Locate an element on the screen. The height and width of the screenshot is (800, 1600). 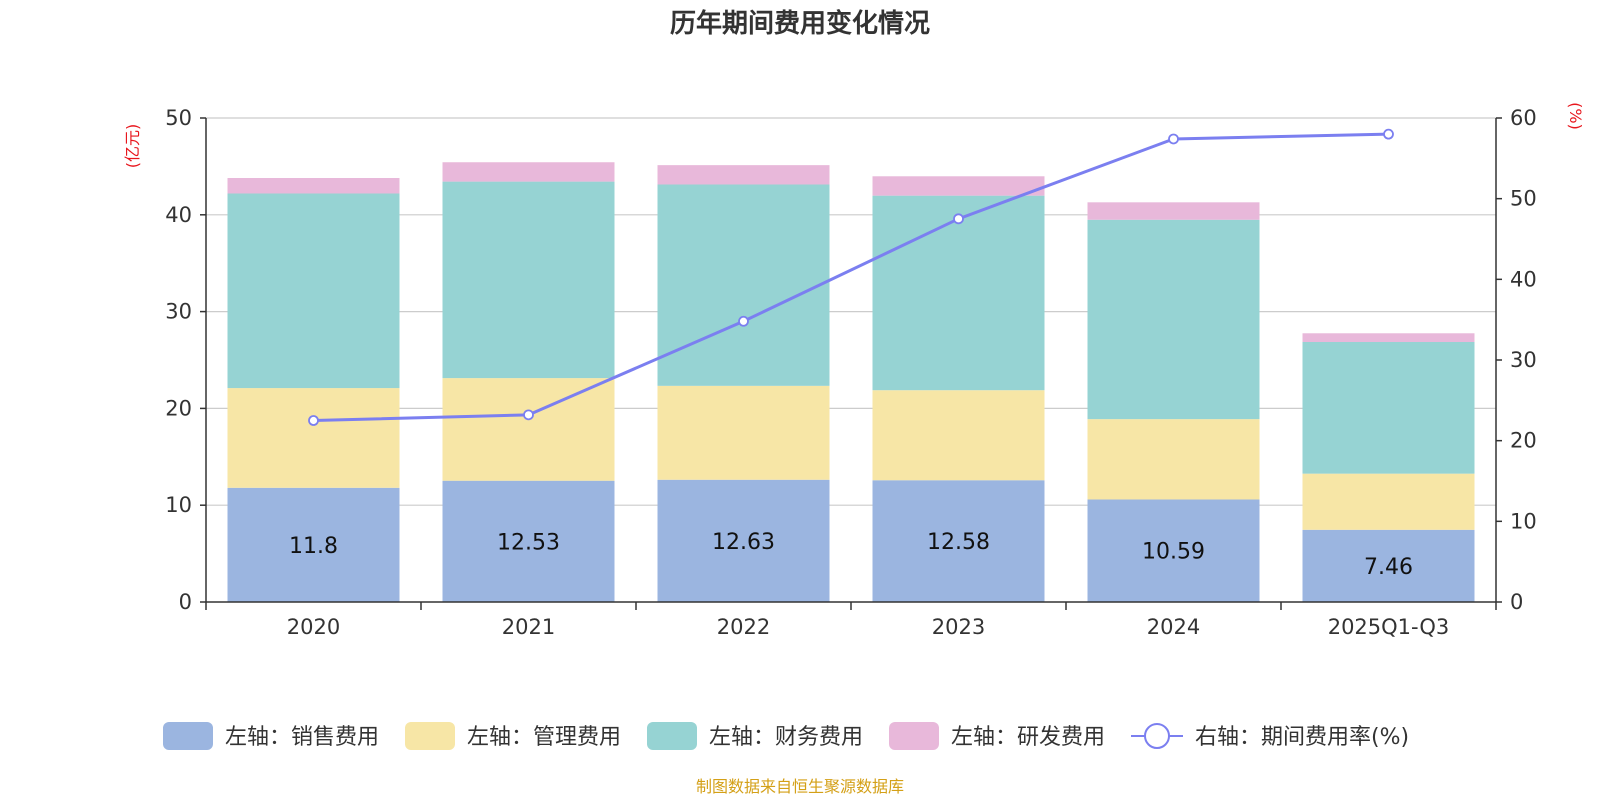
bar-data-label: 12.53 is located at coordinates (528, 542).